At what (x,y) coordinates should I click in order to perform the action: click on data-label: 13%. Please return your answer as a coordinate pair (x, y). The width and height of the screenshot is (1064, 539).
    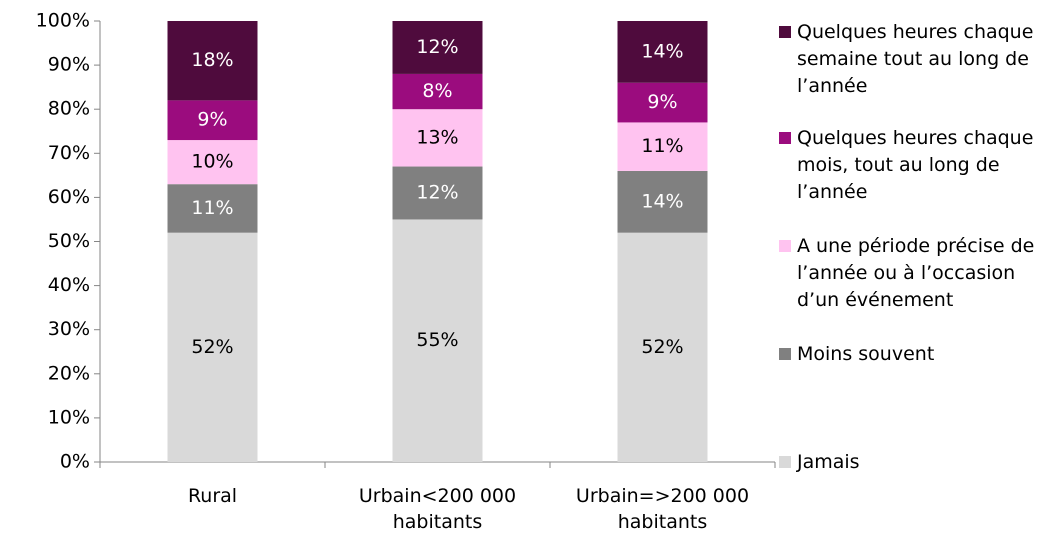
    Looking at the image, I should click on (437, 137).